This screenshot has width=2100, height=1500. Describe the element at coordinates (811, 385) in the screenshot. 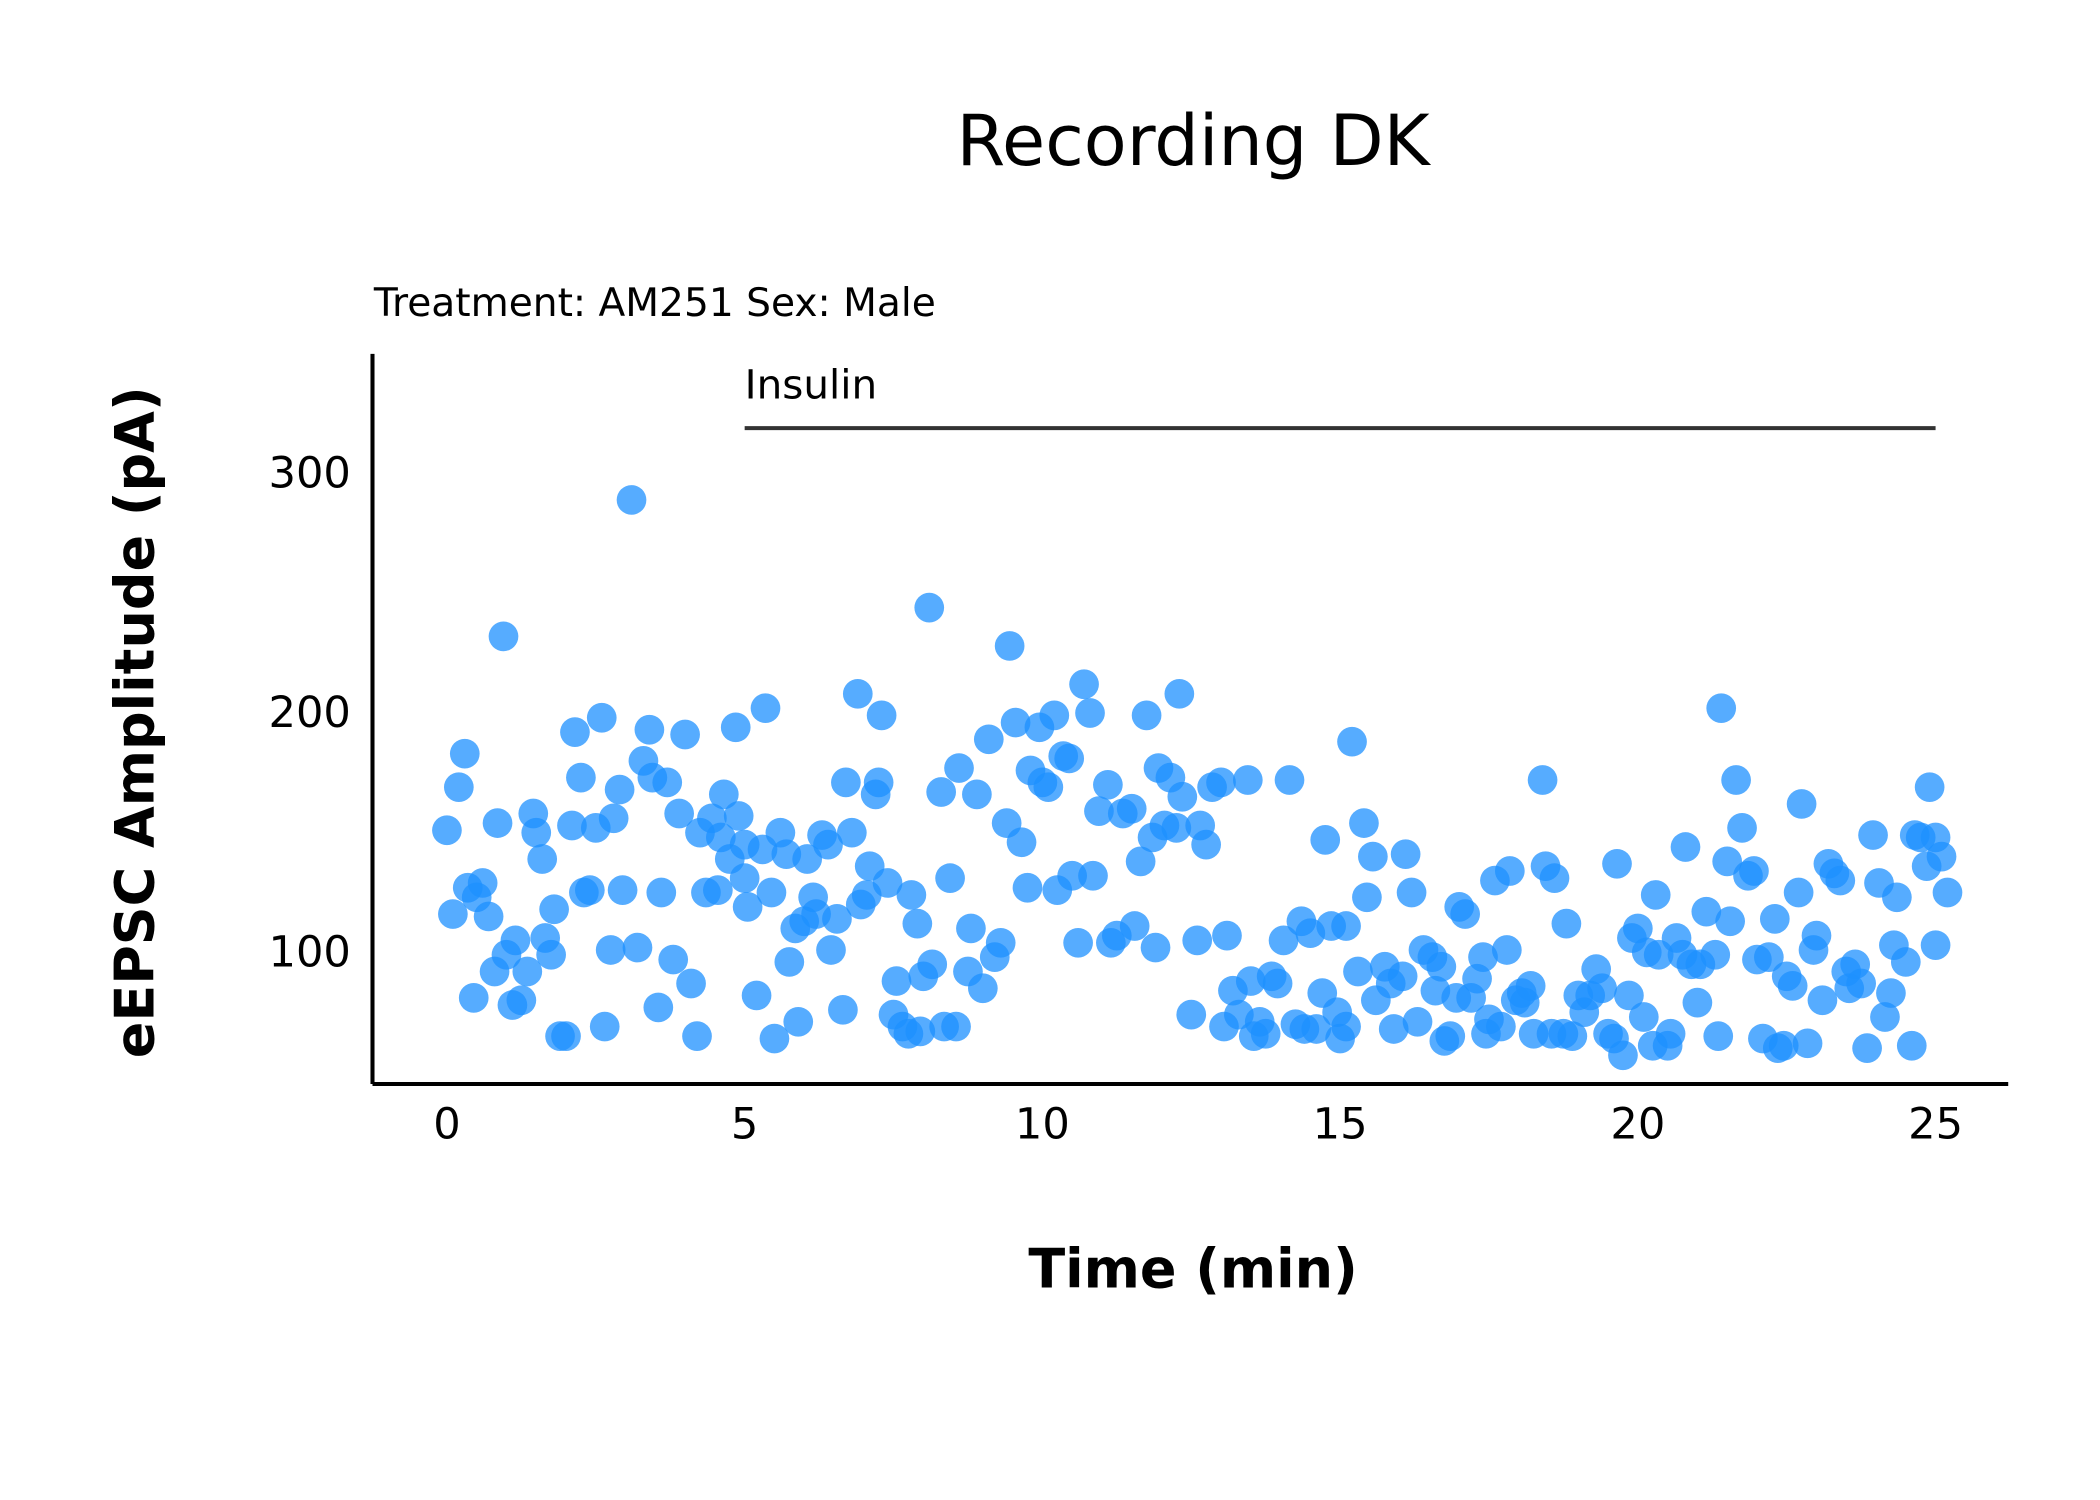

I see `annotation-label: Insulin` at that location.